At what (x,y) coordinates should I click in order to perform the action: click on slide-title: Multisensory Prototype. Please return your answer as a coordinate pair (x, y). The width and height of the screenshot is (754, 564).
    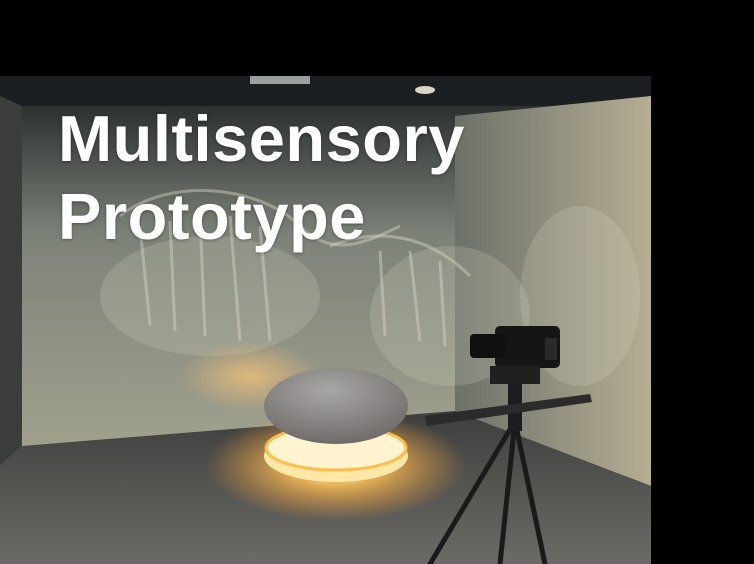
    Looking at the image, I should click on (261, 178).